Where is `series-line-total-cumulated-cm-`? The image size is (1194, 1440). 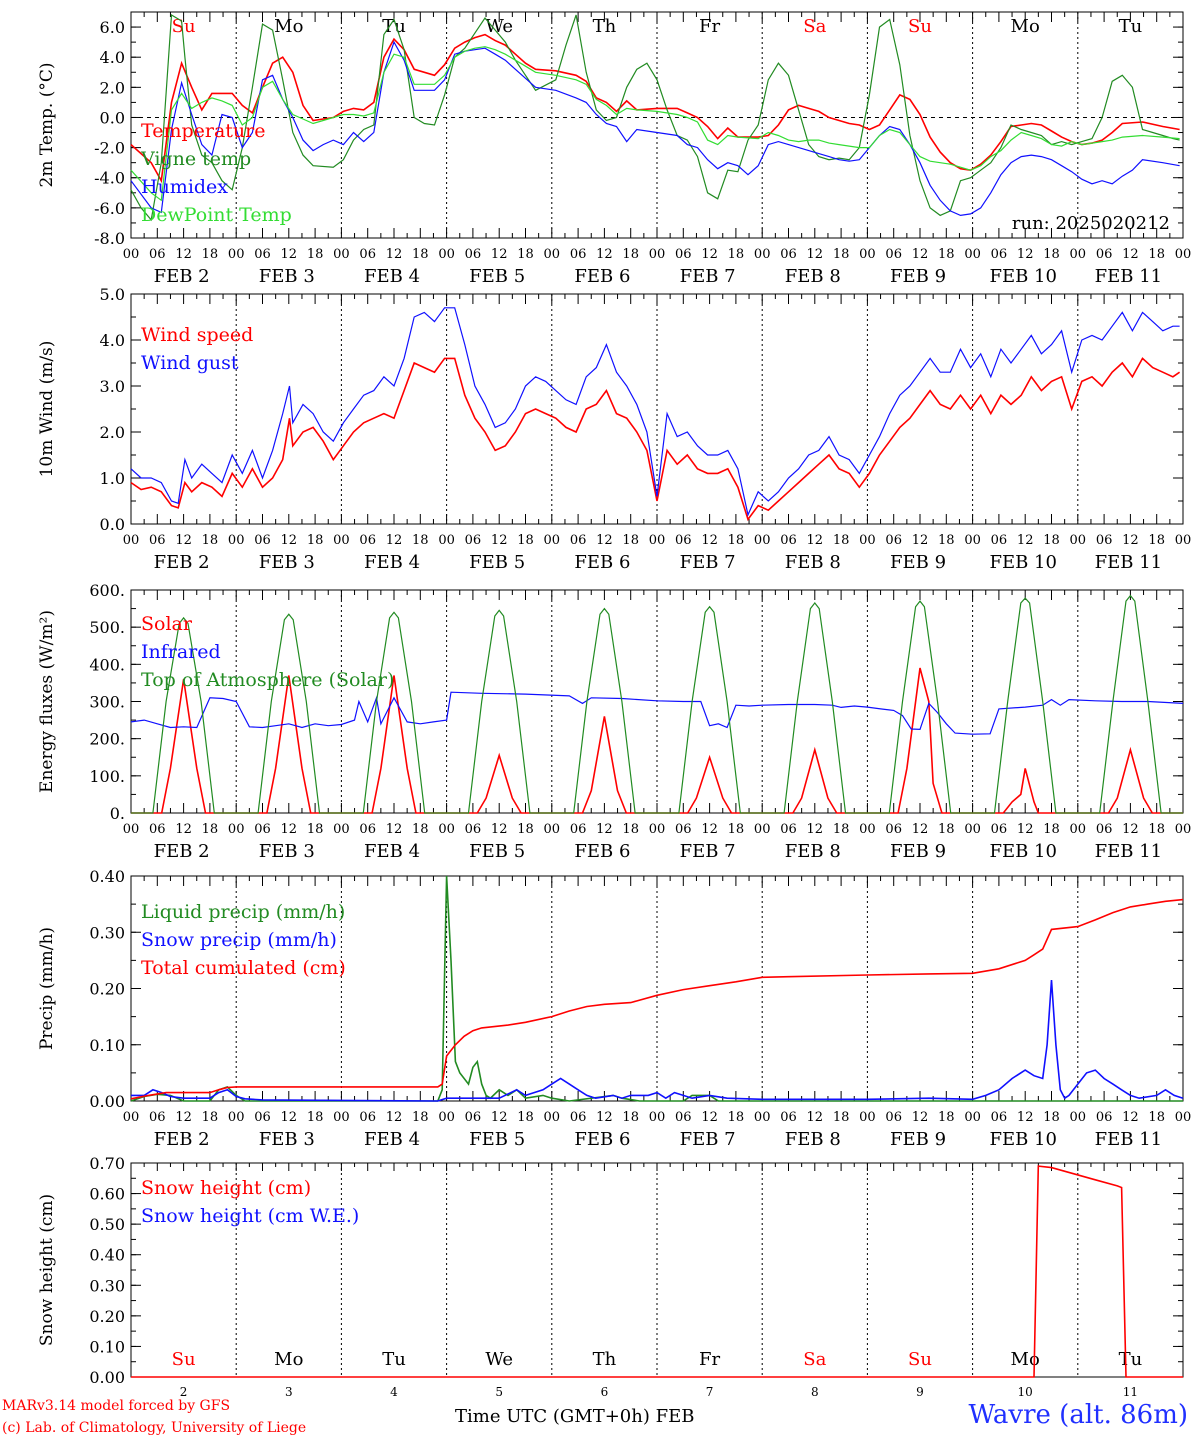 series-line-total-cumulated-cm- is located at coordinates (657, 999).